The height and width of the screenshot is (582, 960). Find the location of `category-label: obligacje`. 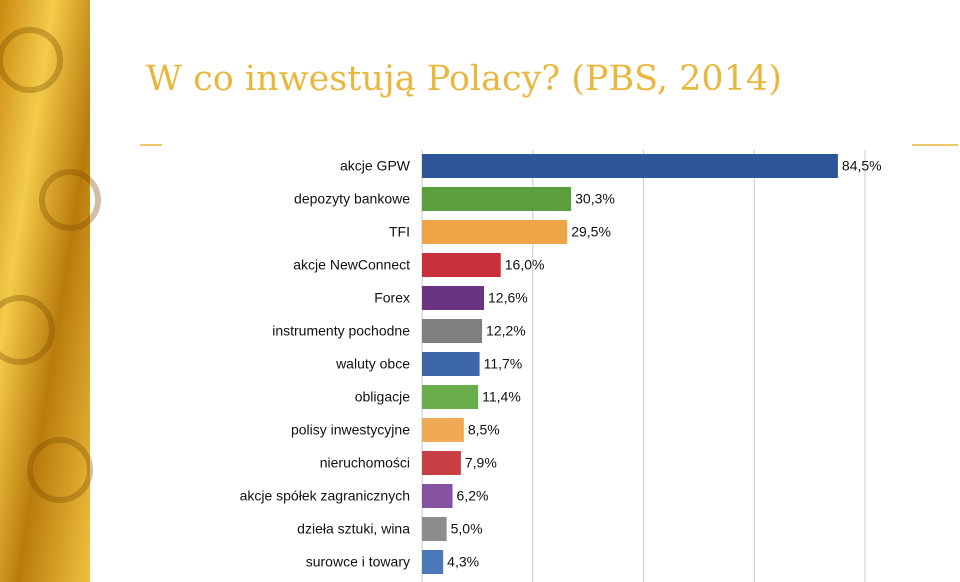

category-label: obligacje is located at coordinates (382, 397).